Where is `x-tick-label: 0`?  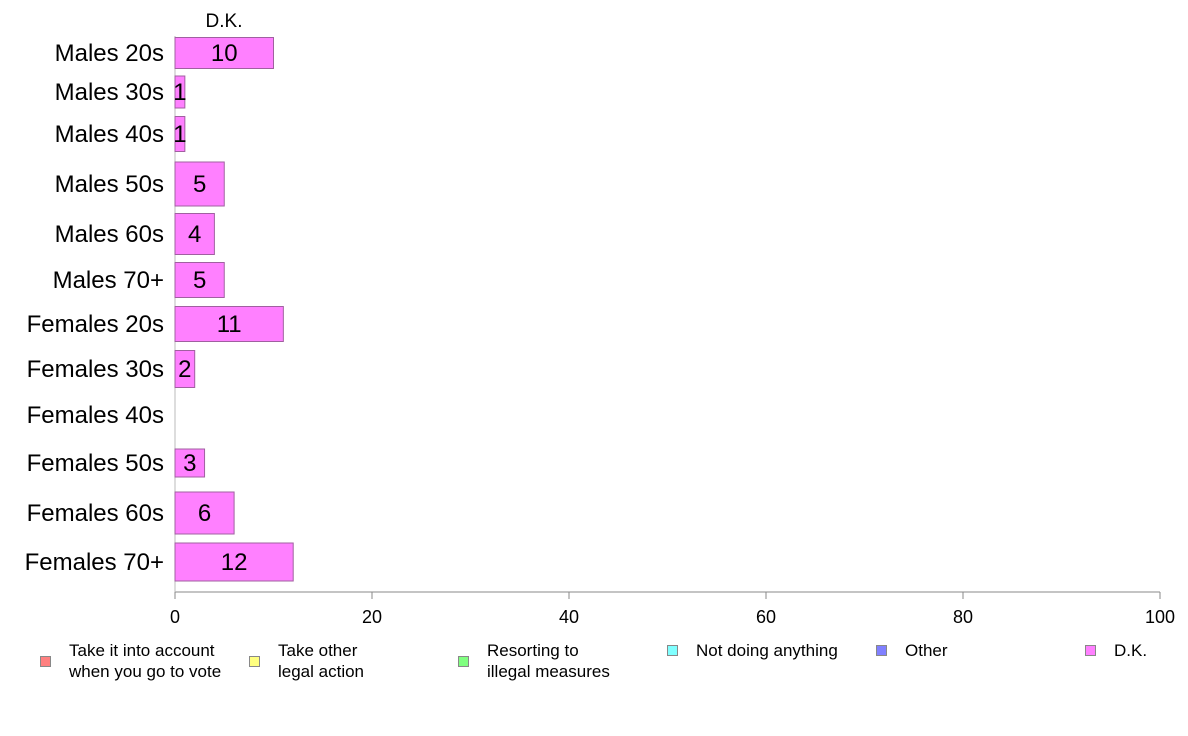 x-tick-label: 0 is located at coordinates (175, 617).